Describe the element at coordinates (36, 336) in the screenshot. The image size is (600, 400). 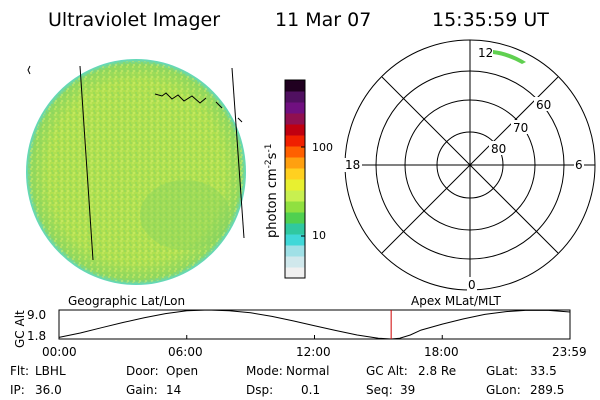
I see `orbit-ytick-low: 1.8` at that location.